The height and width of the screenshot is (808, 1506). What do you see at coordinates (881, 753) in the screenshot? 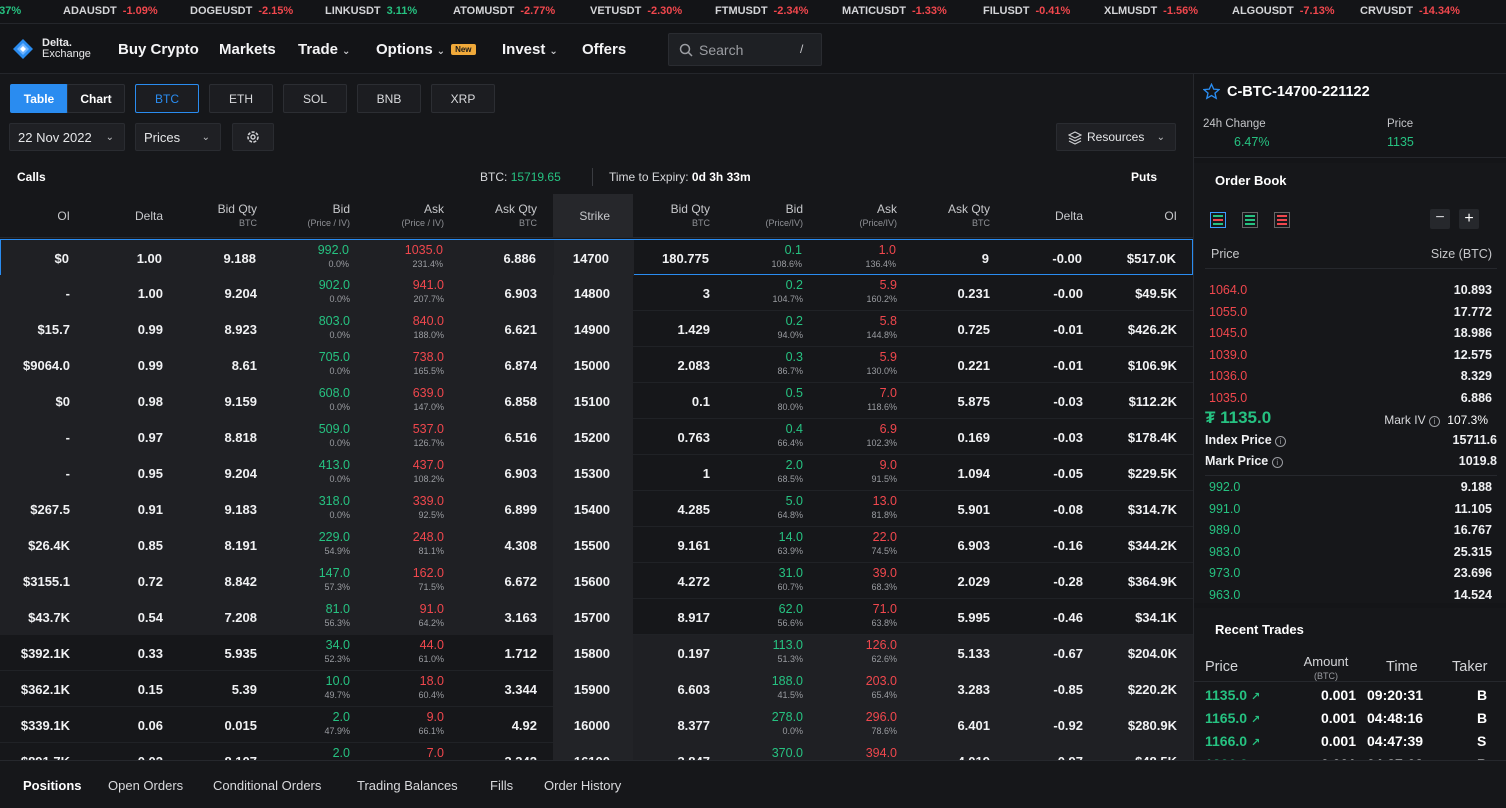
I see `cell-p-ask: 394.0` at bounding box center [881, 753].